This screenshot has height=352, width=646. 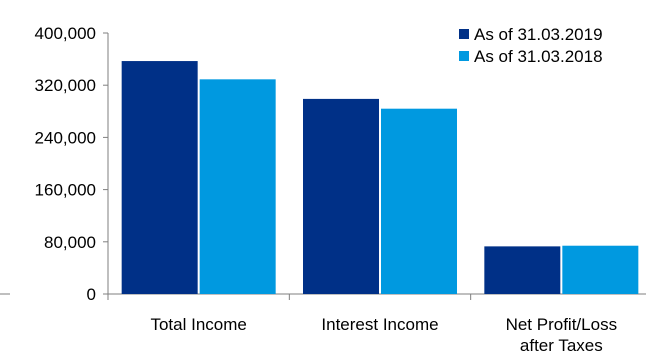 I want to click on y-tick-label: 80,000, so click(x=70, y=242).